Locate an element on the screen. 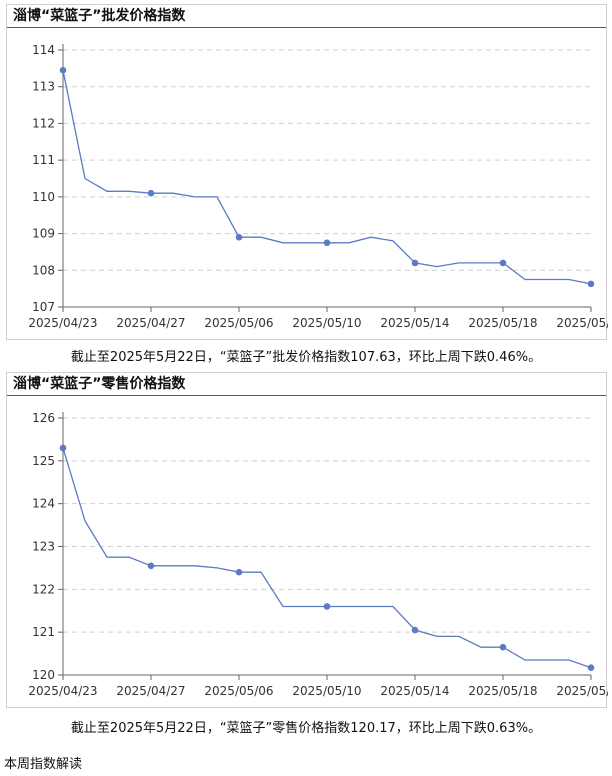 The image size is (612, 776). y-tick-label: 107 is located at coordinates (43, 307).